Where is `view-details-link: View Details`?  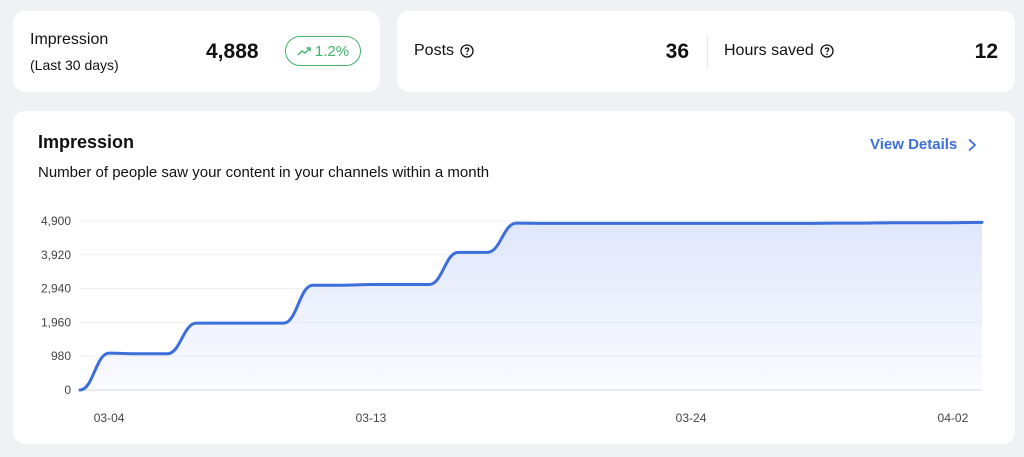 view-details-link: View Details is located at coordinates (923, 144).